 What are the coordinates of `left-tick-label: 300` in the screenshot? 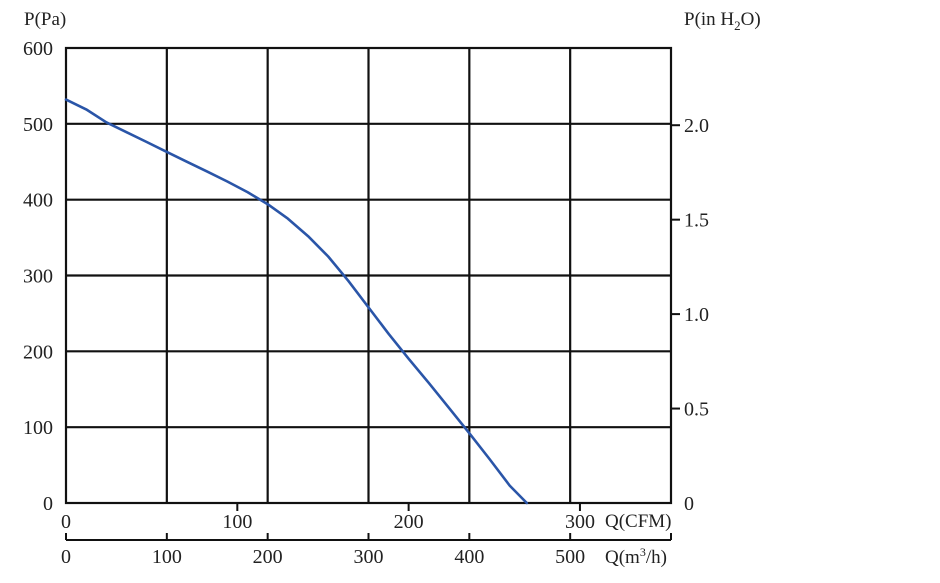 It's located at (38, 277).